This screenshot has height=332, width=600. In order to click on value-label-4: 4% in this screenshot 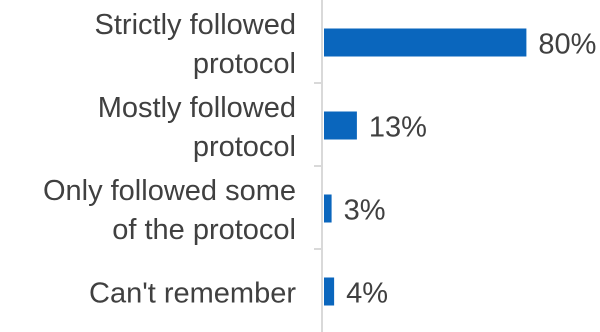, I will do `click(367, 294)`.